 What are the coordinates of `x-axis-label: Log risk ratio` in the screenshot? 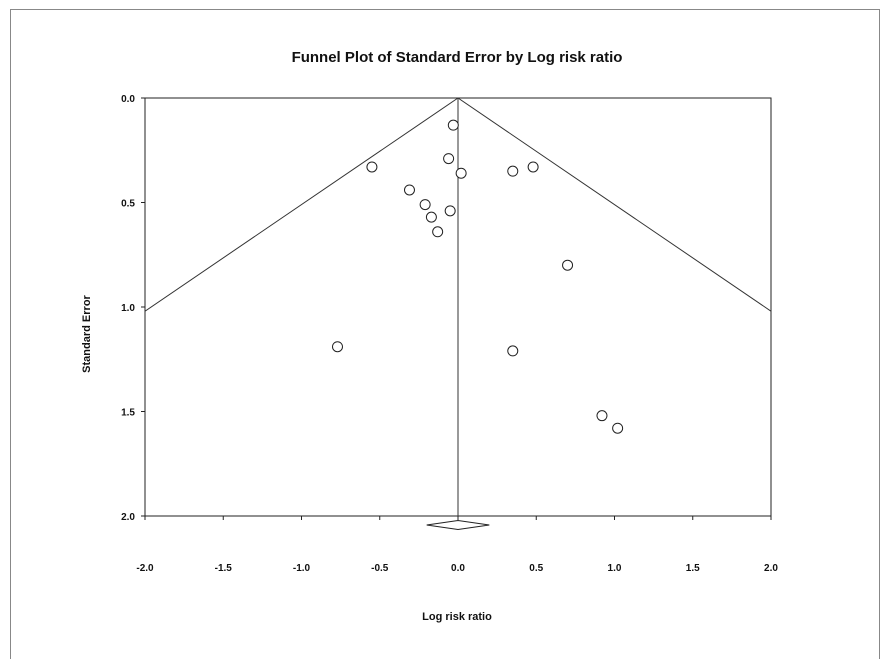 It's located at (457, 617).